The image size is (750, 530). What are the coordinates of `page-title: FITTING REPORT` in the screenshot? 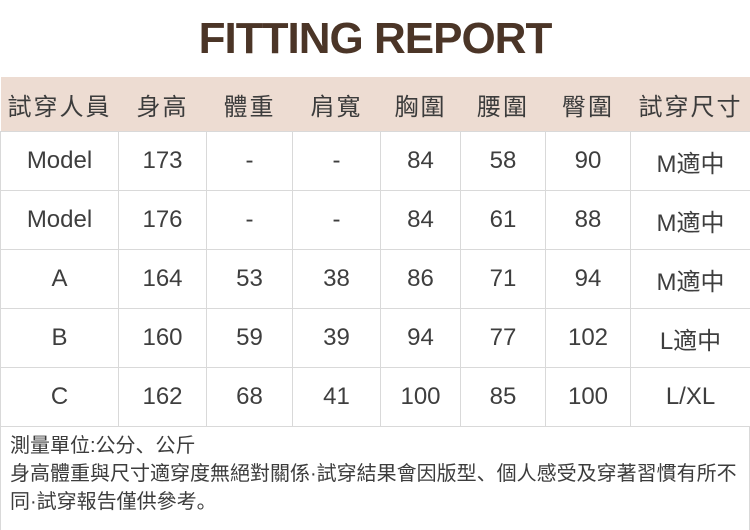 It's located at (375, 38).